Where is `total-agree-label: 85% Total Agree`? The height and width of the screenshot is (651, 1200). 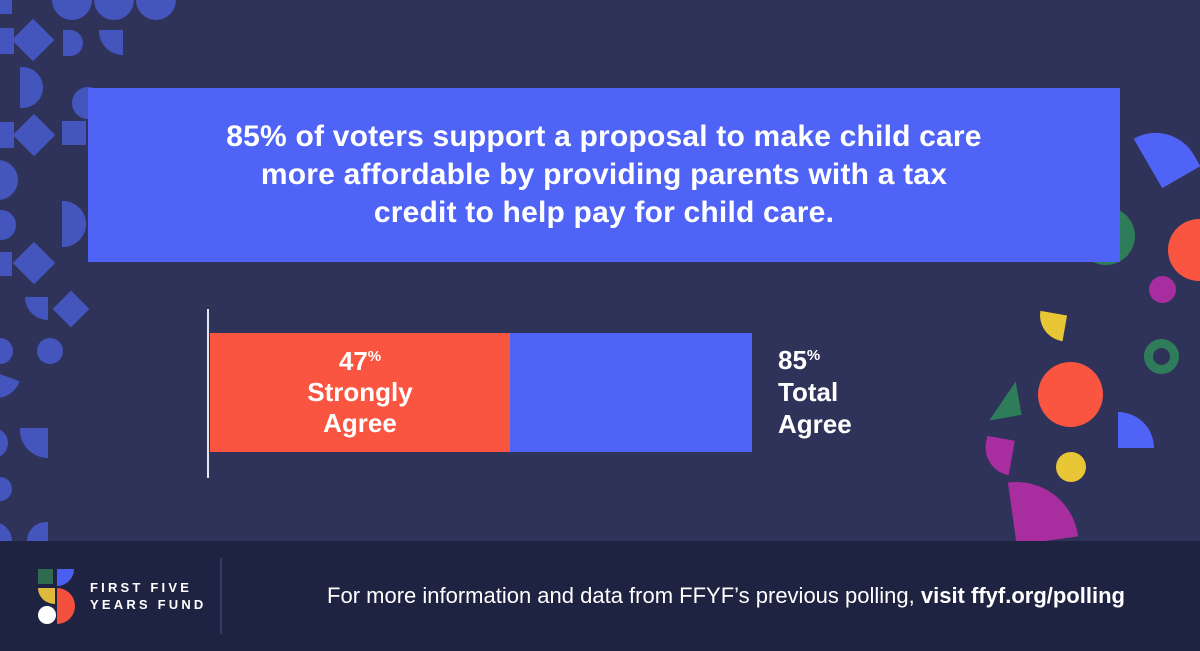 total-agree-label: 85% Total Agree is located at coordinates (815, 392).